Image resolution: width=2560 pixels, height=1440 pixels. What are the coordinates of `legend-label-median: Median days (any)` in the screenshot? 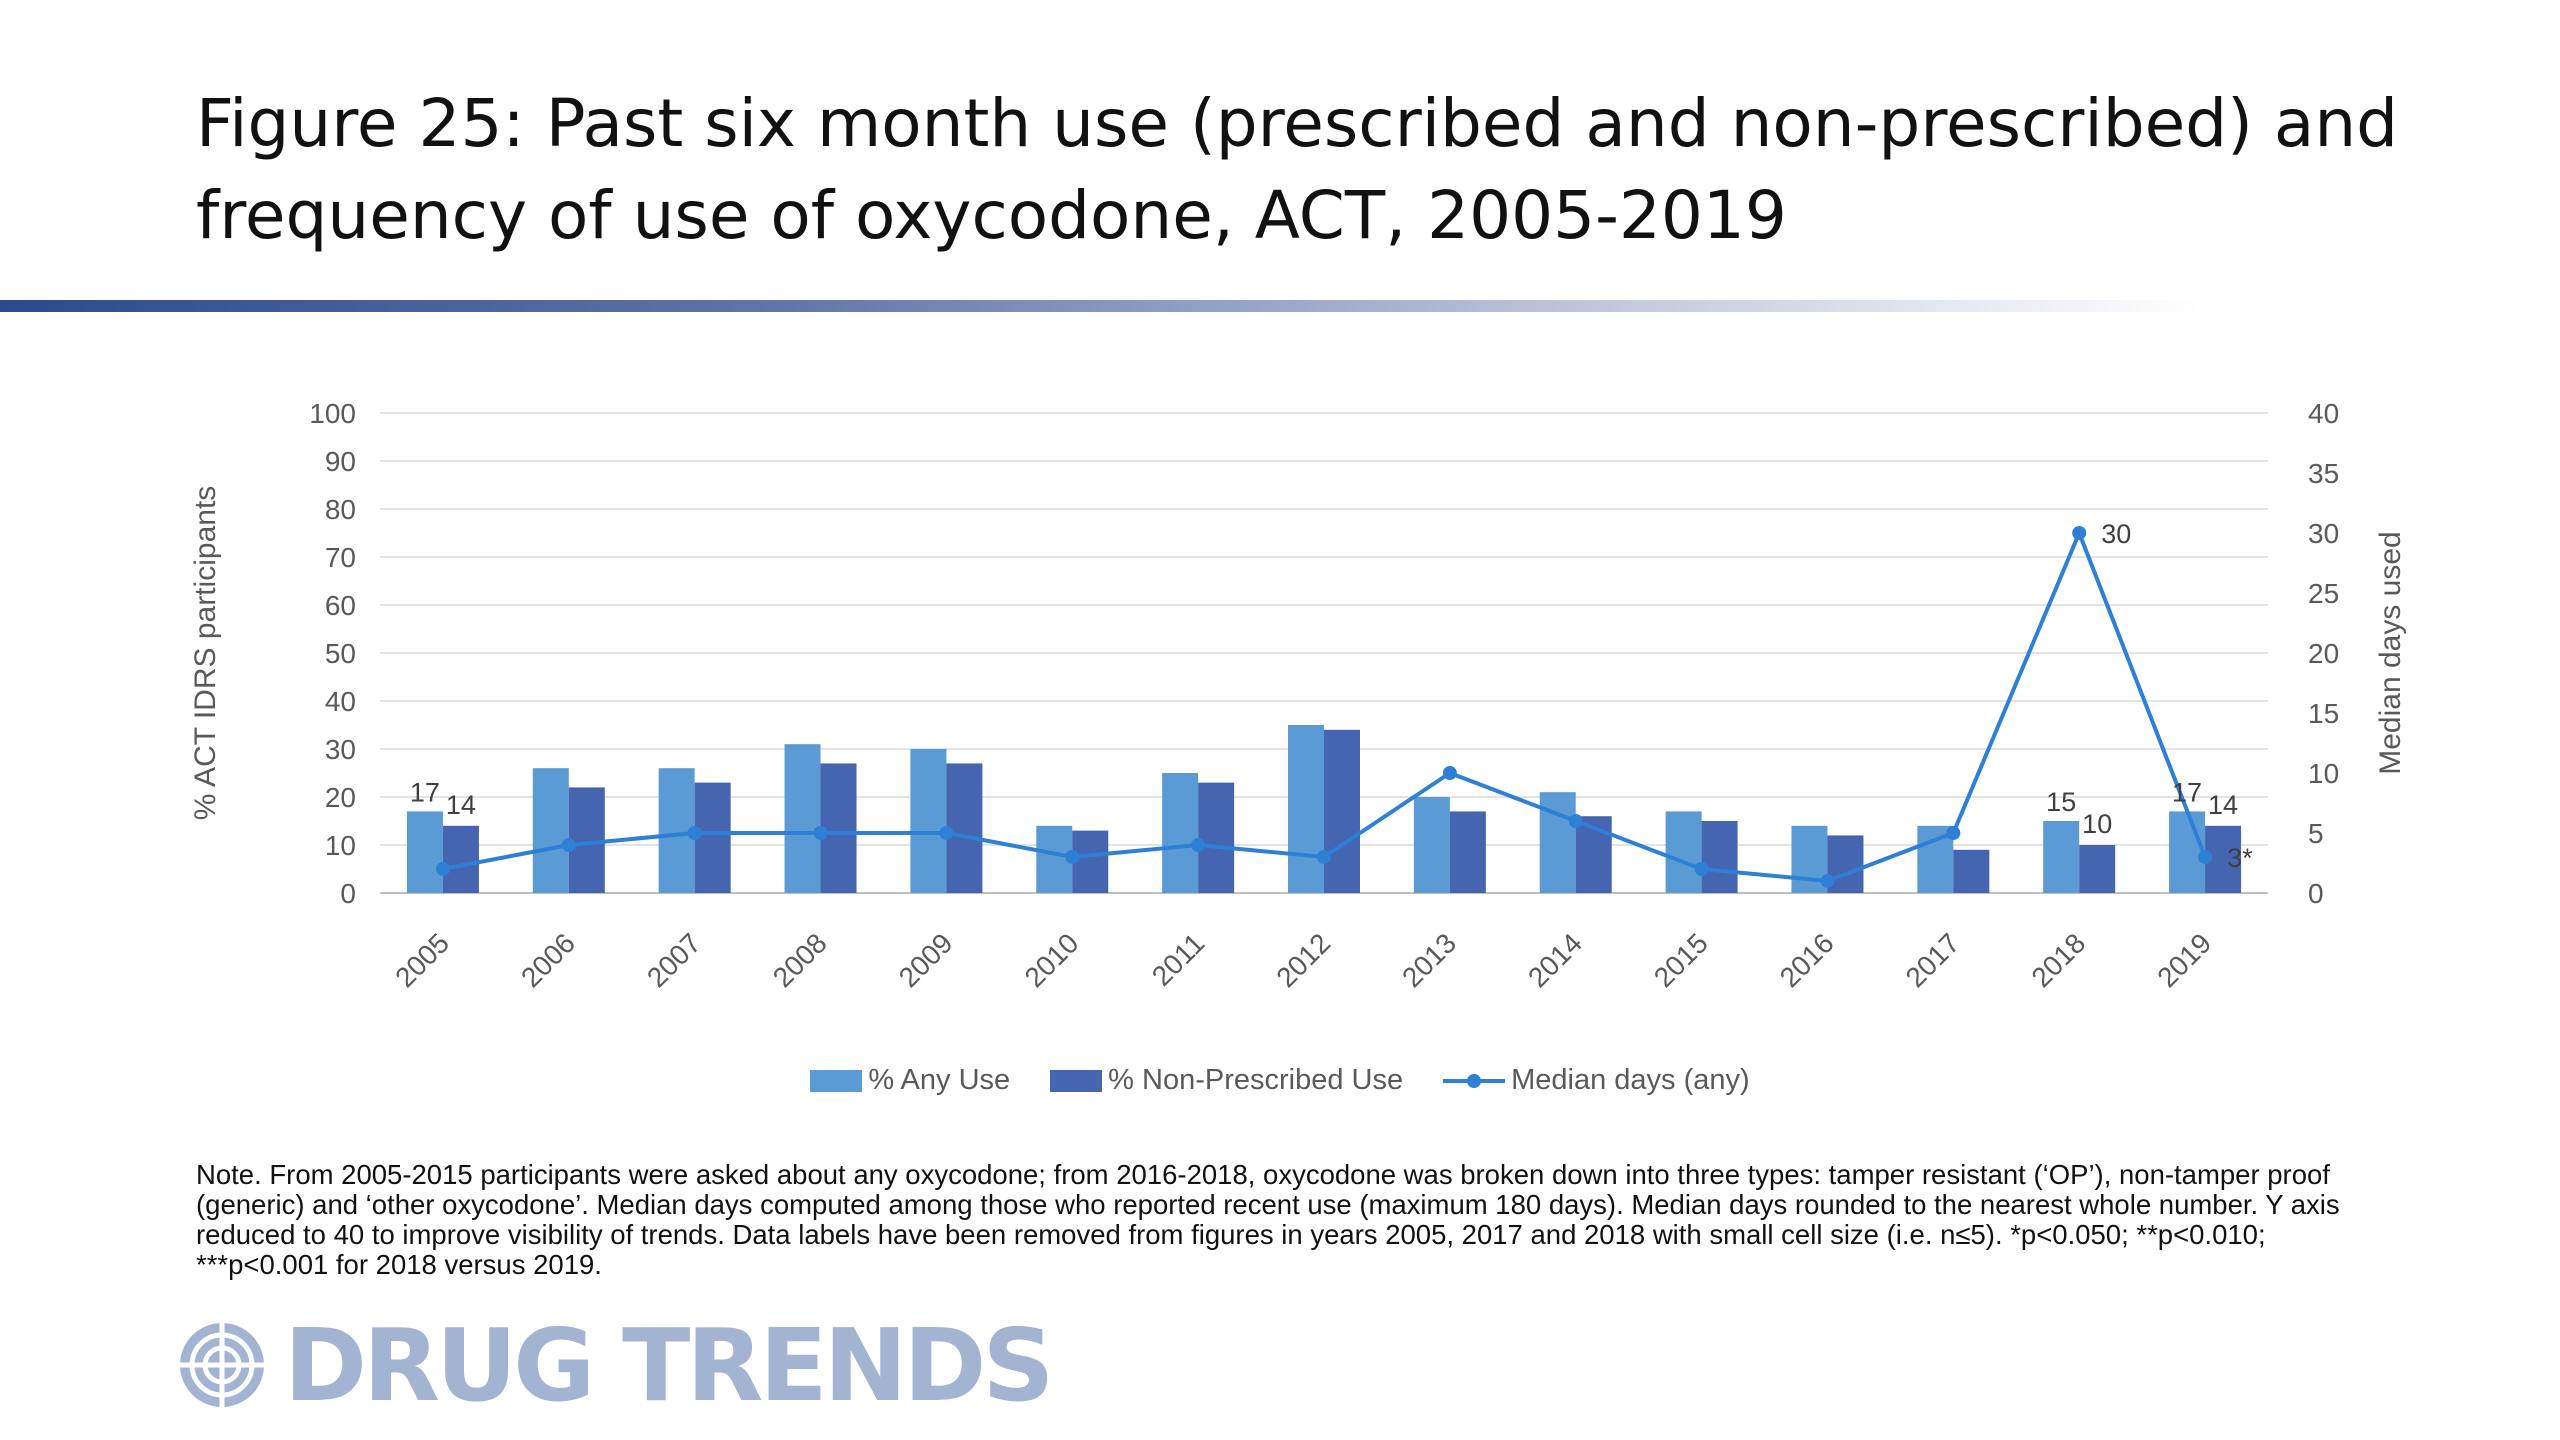 It's located at (1630, 1080).